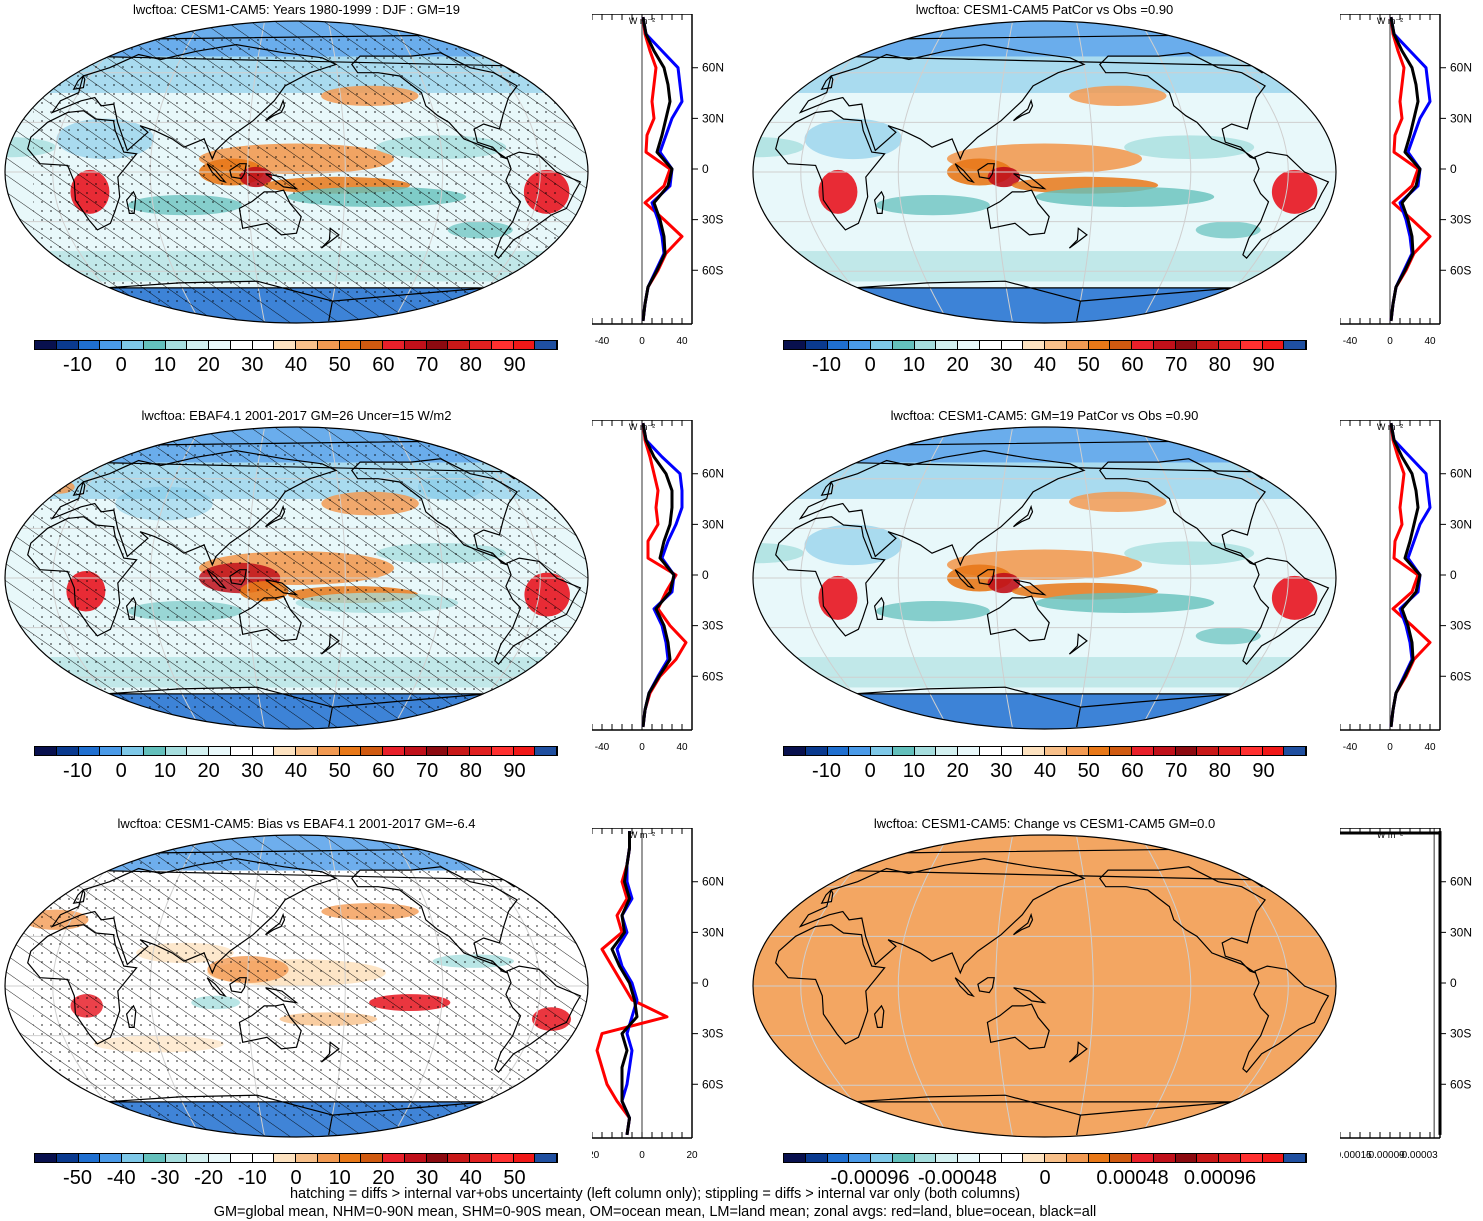  I want to click on zonal-y-tick-label: 60S, so click(1460, 676).